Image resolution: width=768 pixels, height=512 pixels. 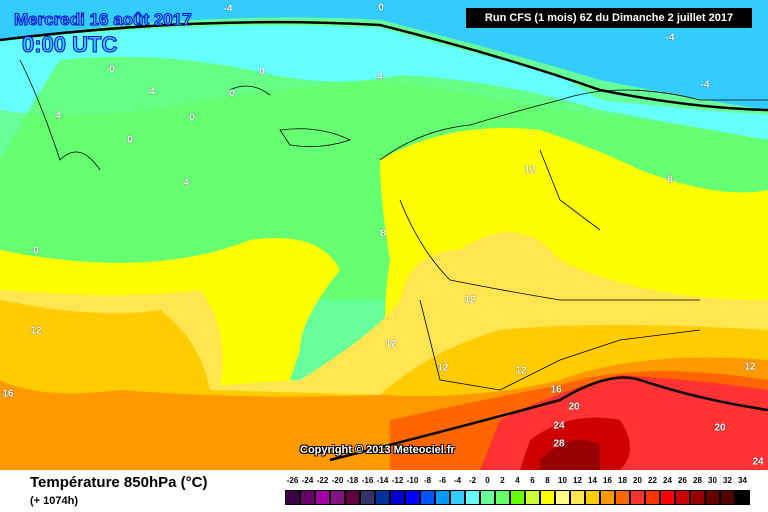 I want to click on legend-label: 10, so click(x=562, y=480).